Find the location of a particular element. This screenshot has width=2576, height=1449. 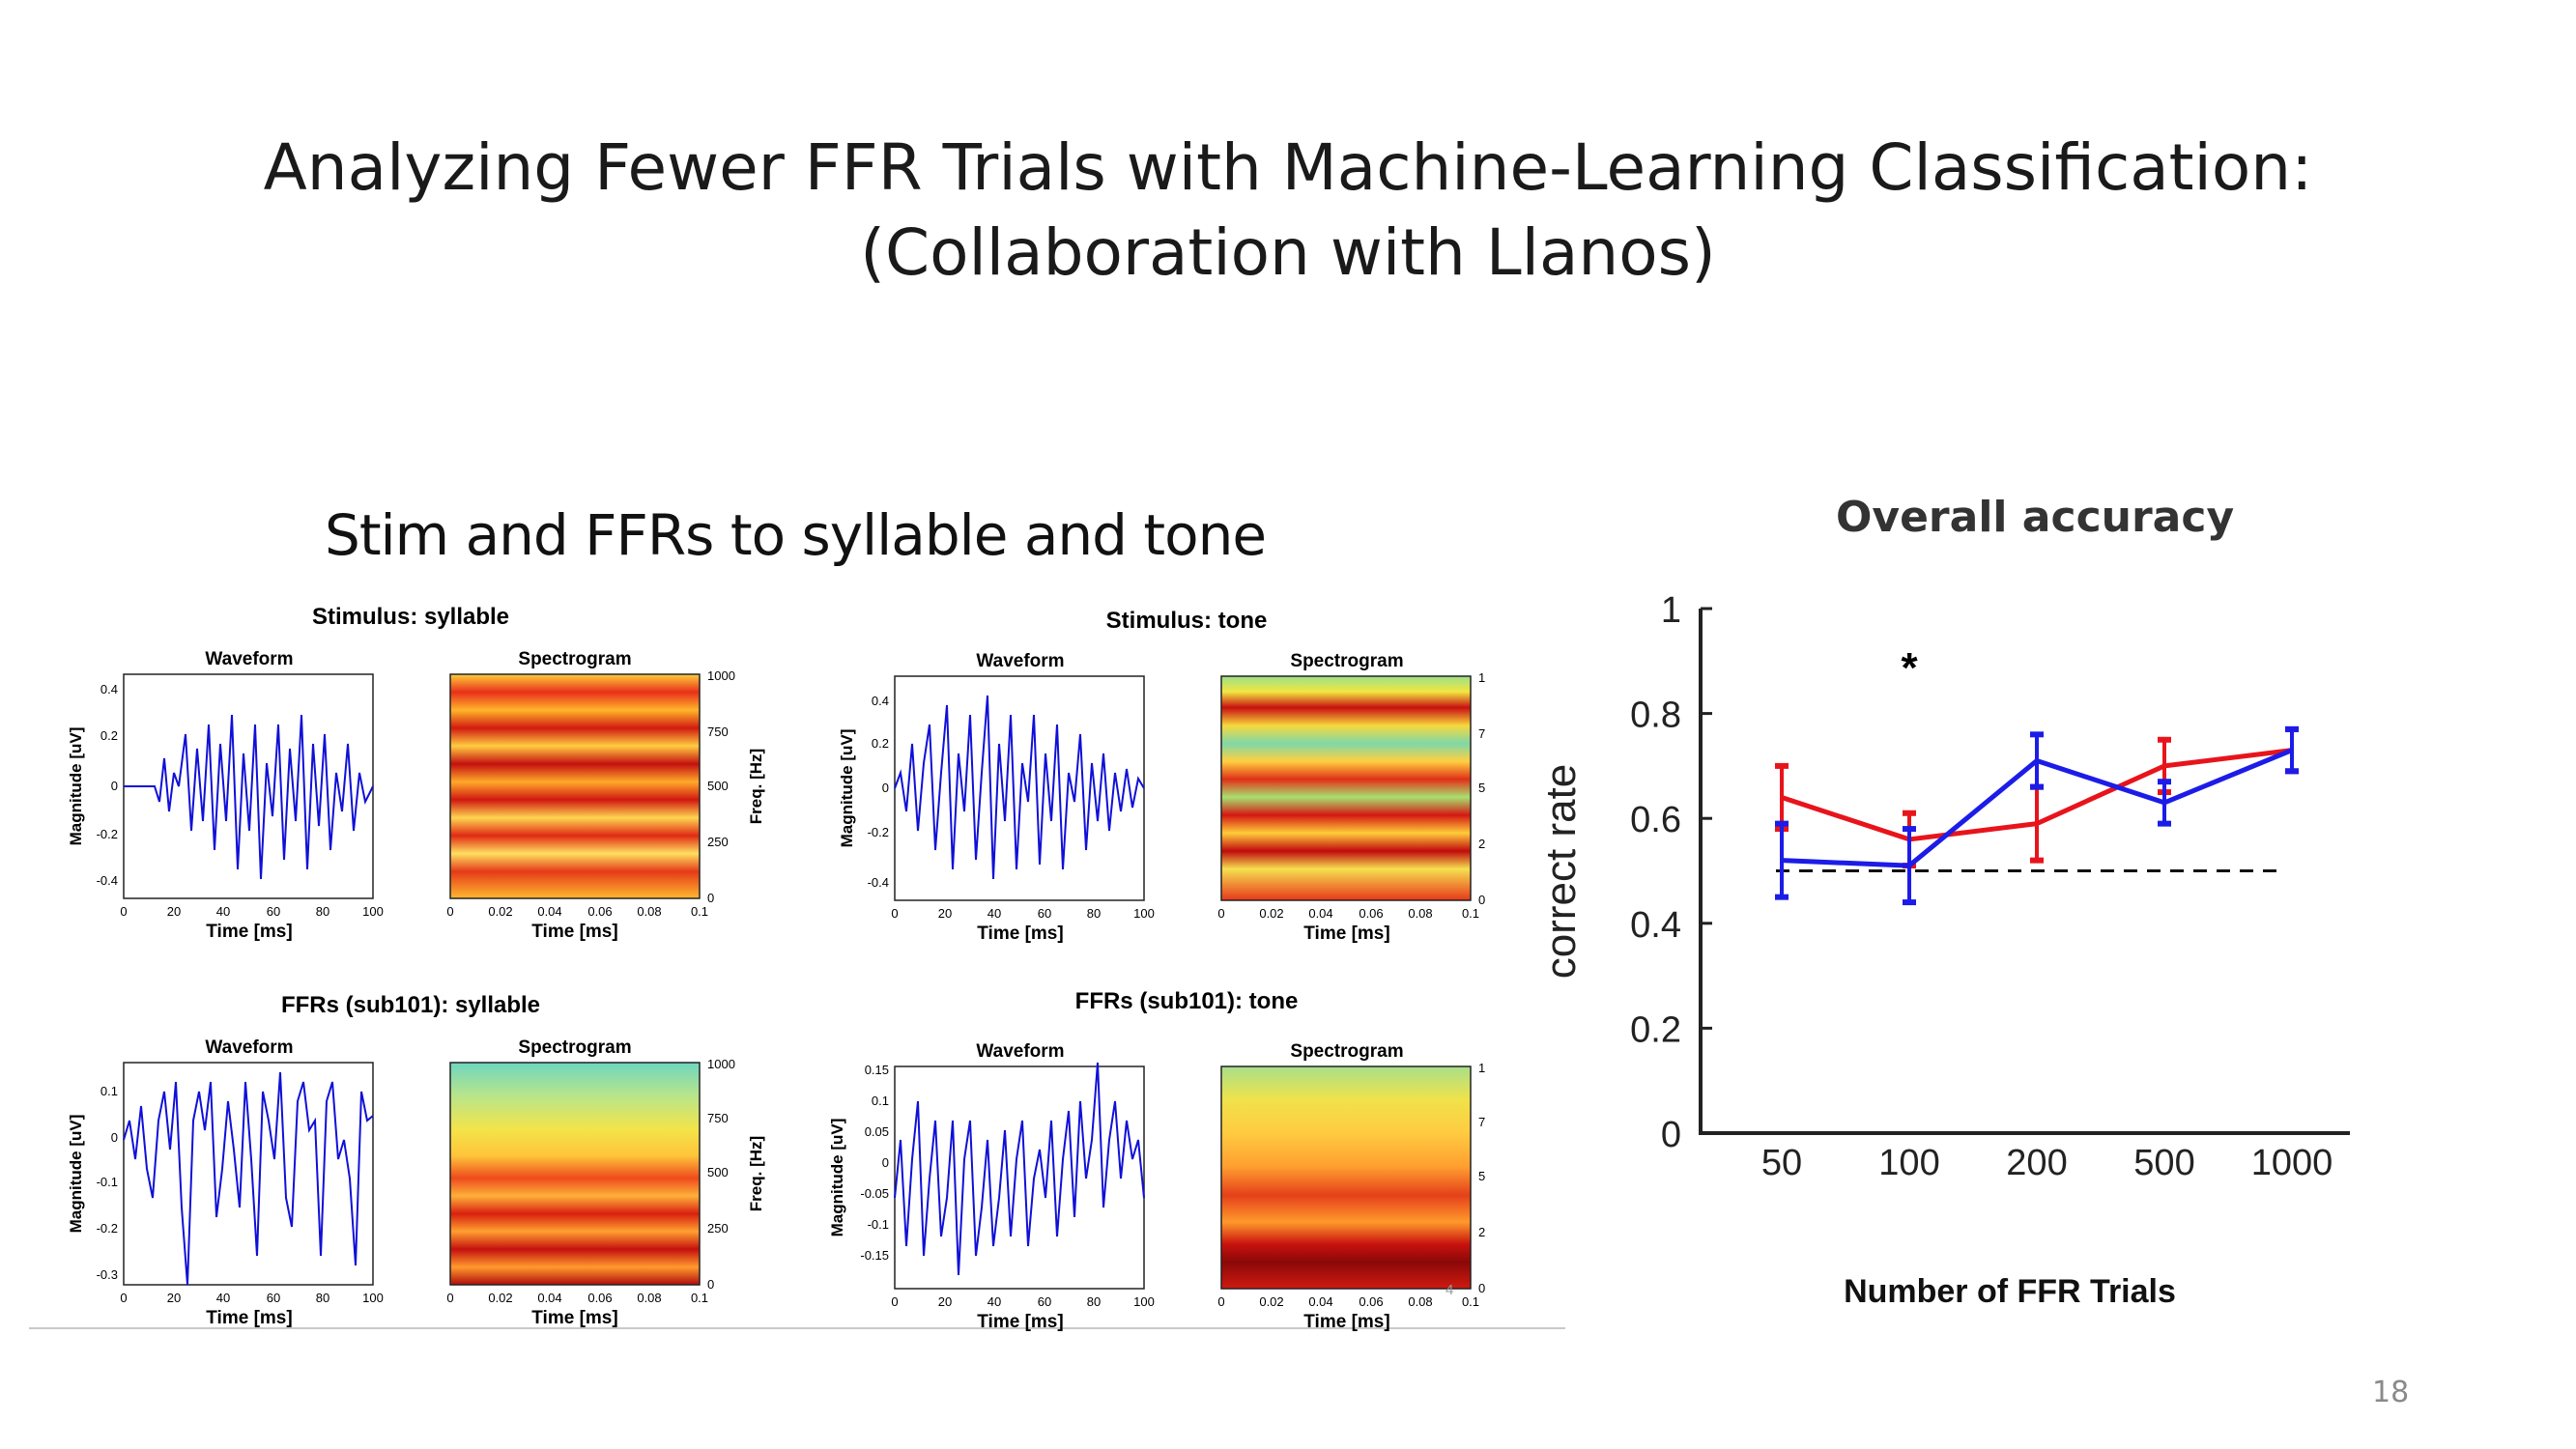

svg-text: 750 is located at coordinates (718, 731).